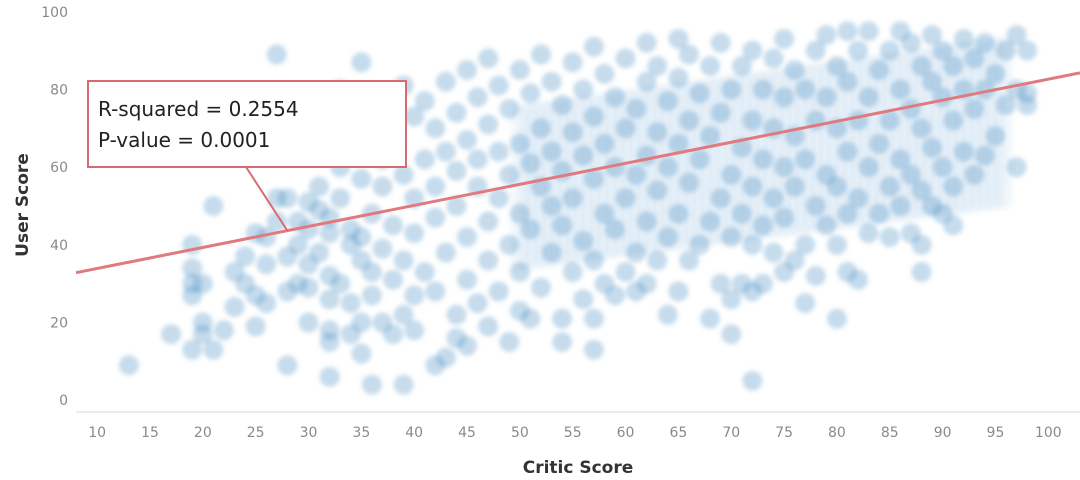  I want to click on x-tick-label: 30, so click(309, 433).